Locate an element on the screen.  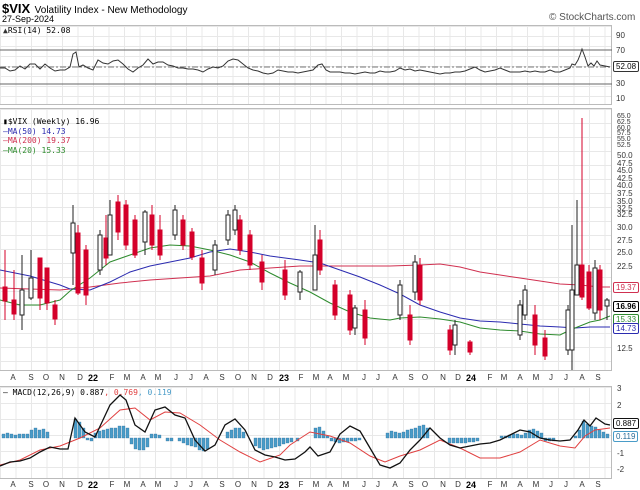
macd-tick-3: 3 is located at coordinates (619, 388).